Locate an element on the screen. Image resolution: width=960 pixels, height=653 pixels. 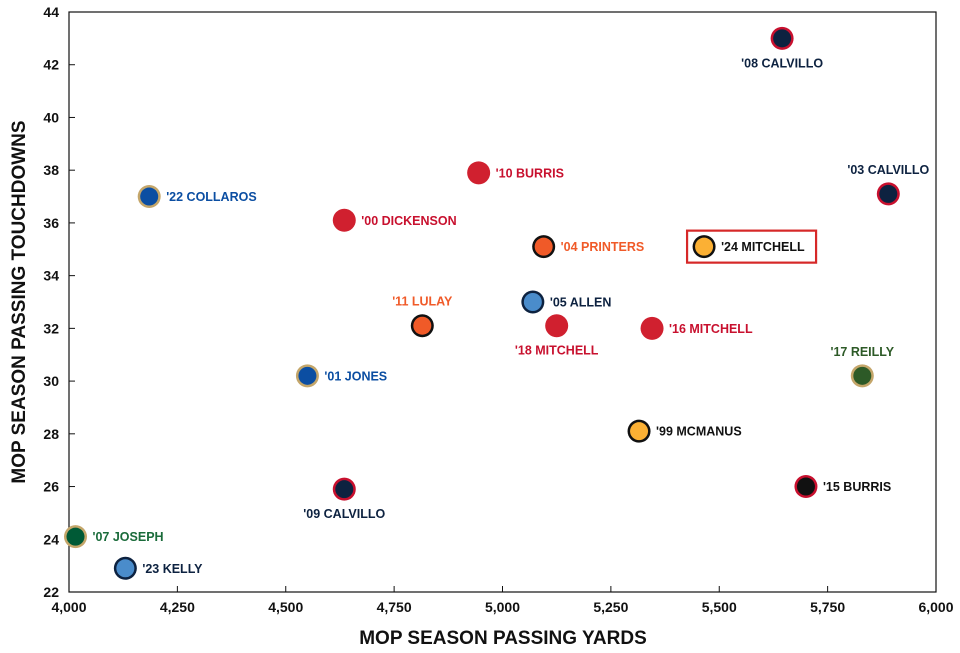
data-point: '23 KELLY is located at coordinates (158, 568).